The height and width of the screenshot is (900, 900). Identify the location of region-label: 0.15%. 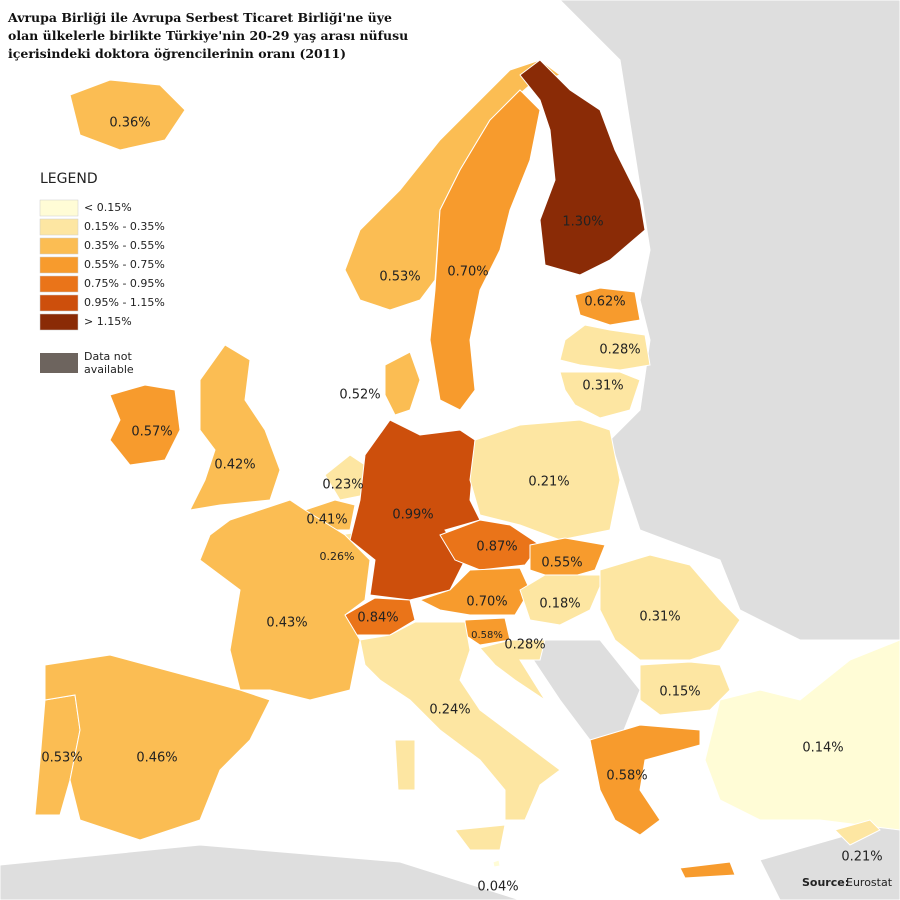
(679, 692).